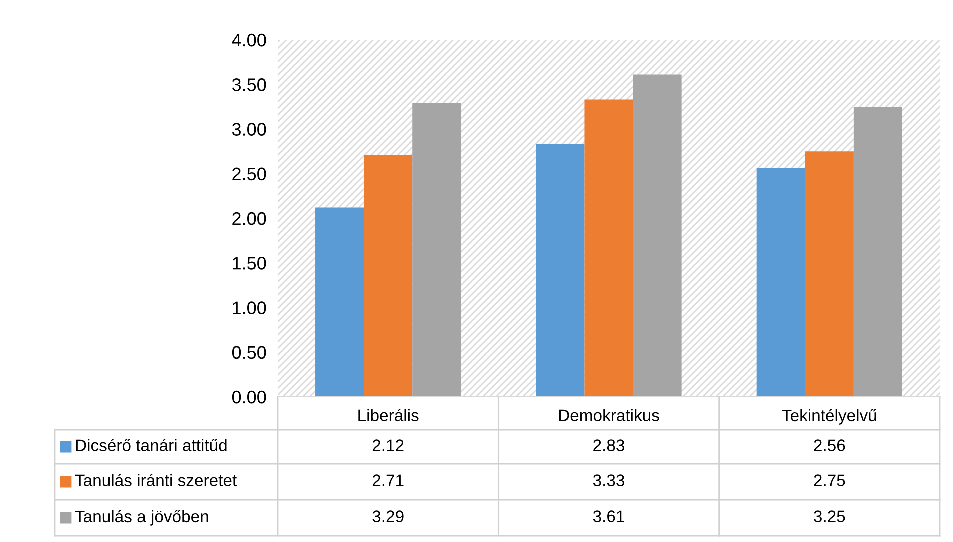  What do you see at coordinates (609, 446) in the screenshot?
I see `data-label: 2.83` at bounding box center [609, 446].